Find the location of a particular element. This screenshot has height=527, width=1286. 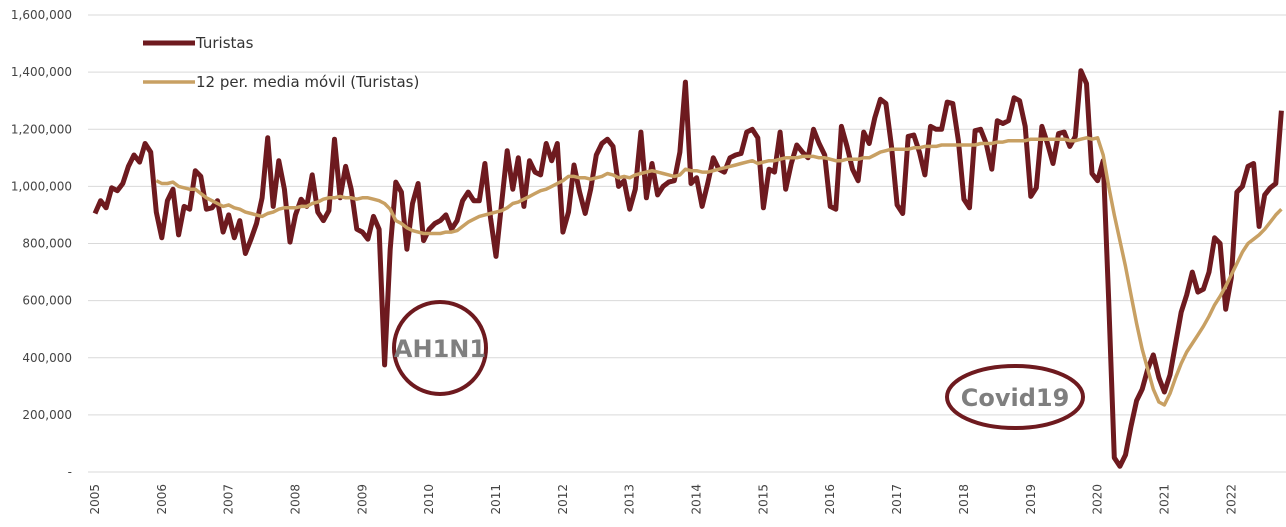

x-tick-label: 2006 is located at coordinates (162, 499).